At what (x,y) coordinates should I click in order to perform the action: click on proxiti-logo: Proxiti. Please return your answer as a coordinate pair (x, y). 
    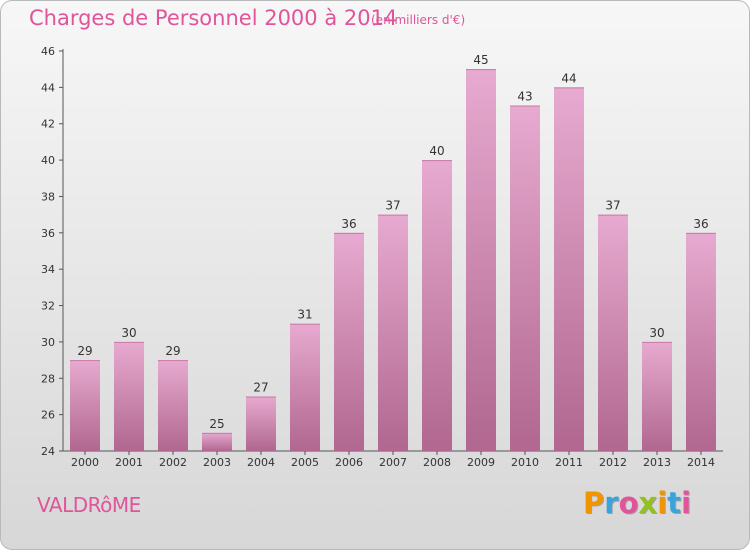
    Looking at the image, I should click on (637, 503).